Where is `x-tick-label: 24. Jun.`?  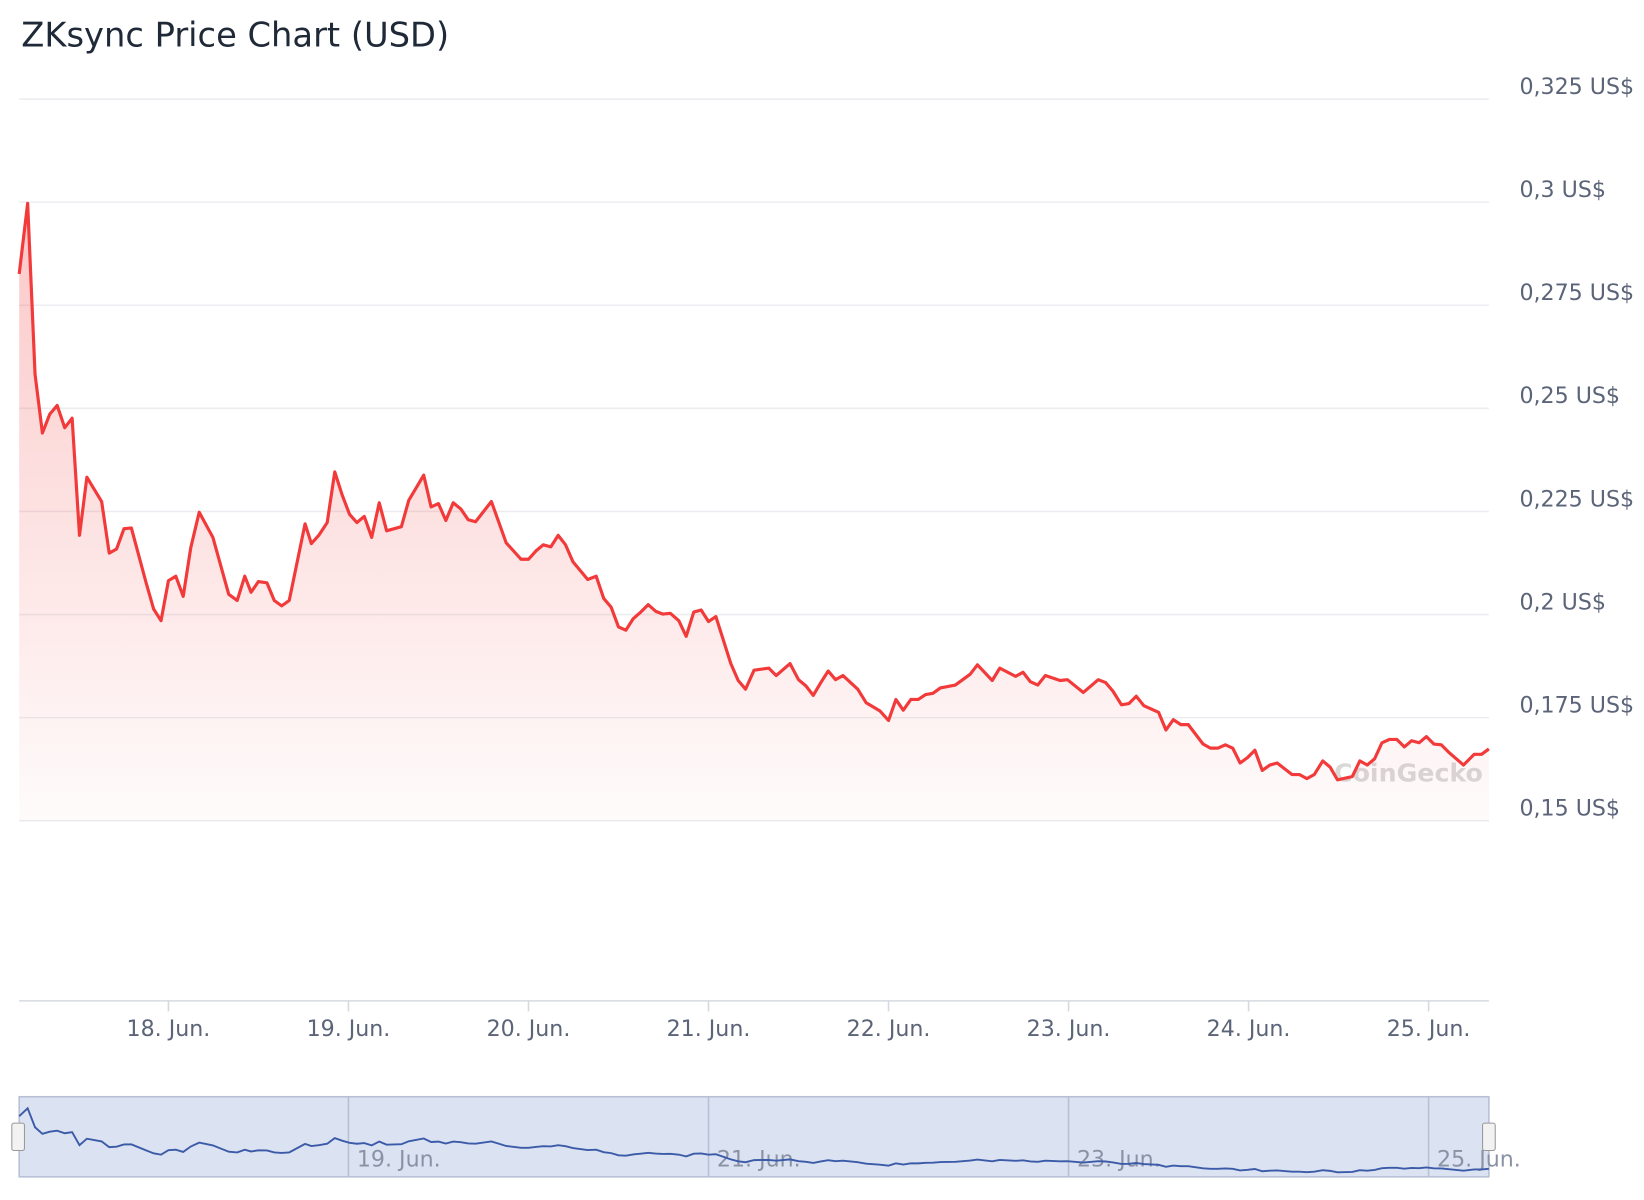 x-tick-label: 24. Jun. is located at coordinates (1249, 1029).